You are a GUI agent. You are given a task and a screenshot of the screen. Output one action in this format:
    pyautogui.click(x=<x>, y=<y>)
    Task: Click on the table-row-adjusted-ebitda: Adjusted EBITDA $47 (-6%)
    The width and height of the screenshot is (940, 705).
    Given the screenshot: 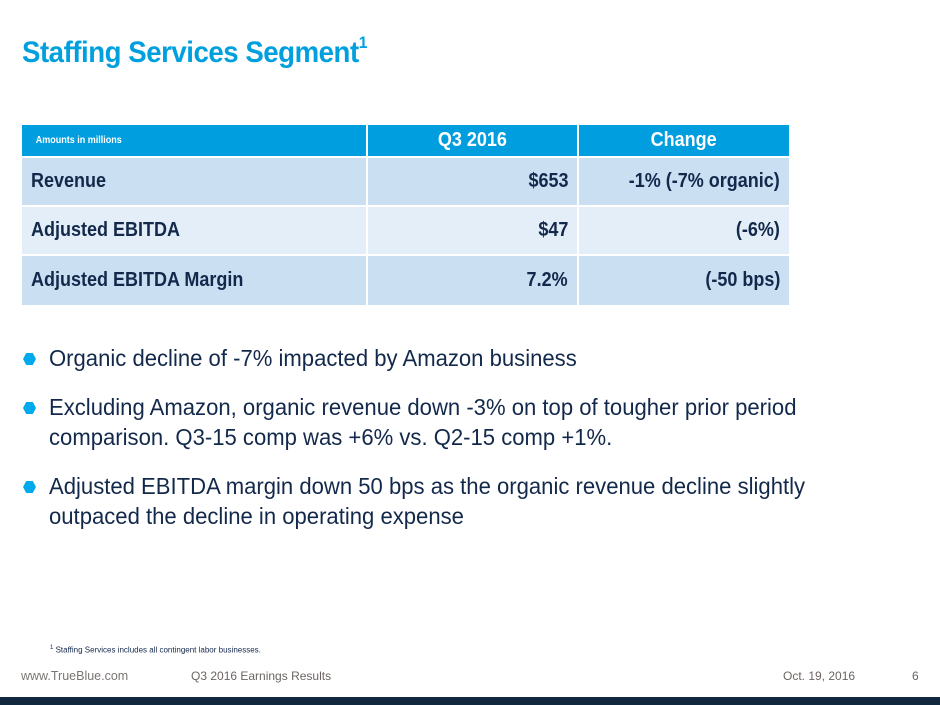 What is the action you would take?
    pyautogui.click(x=405, y=231)
    